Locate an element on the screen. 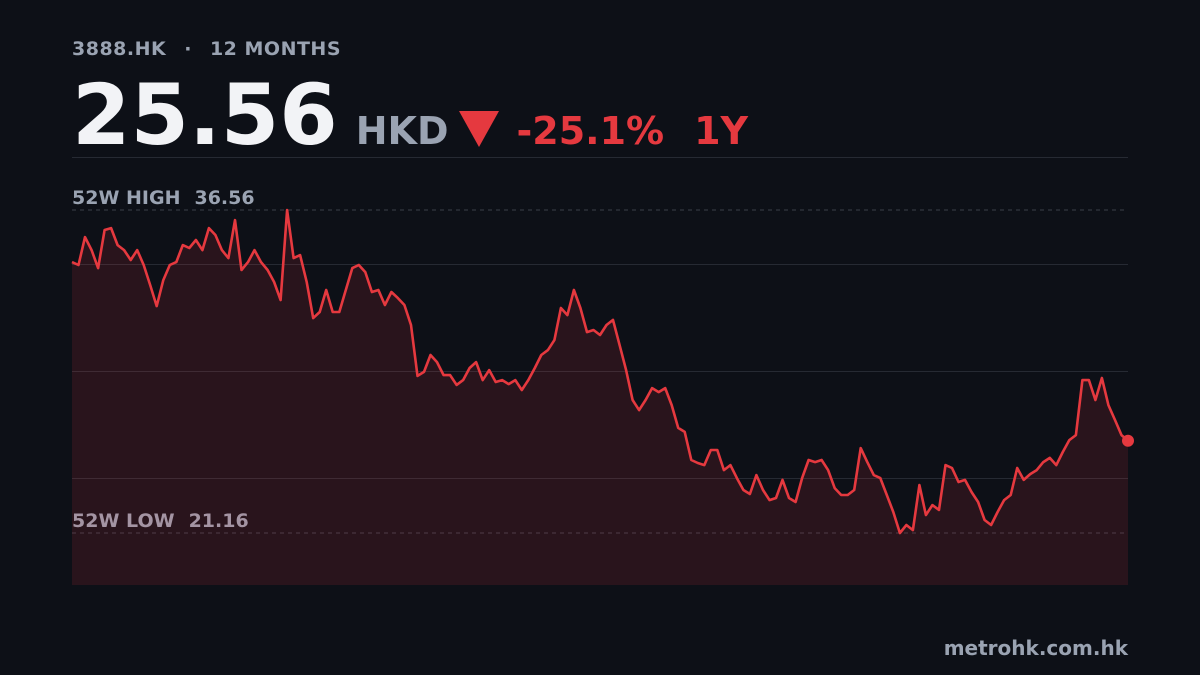 This screenshot has width=1200, height=675. extreme-label: 52W HIGH is located at coordinates (126, 198).